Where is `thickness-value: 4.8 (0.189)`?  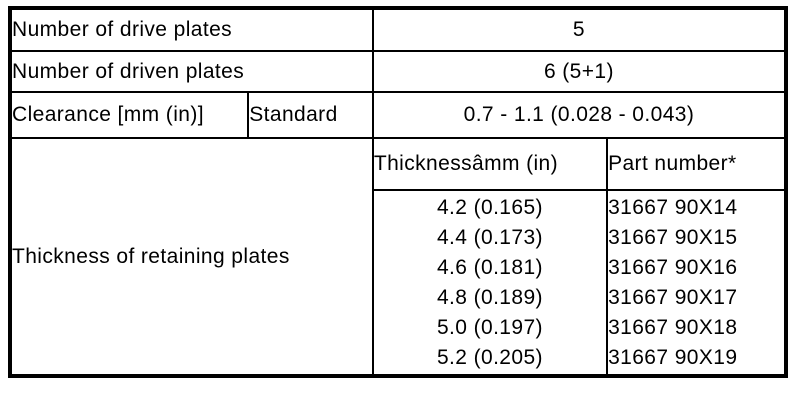 thickness-value: 4.8 (0.189) is located at coordinates (489, 297).